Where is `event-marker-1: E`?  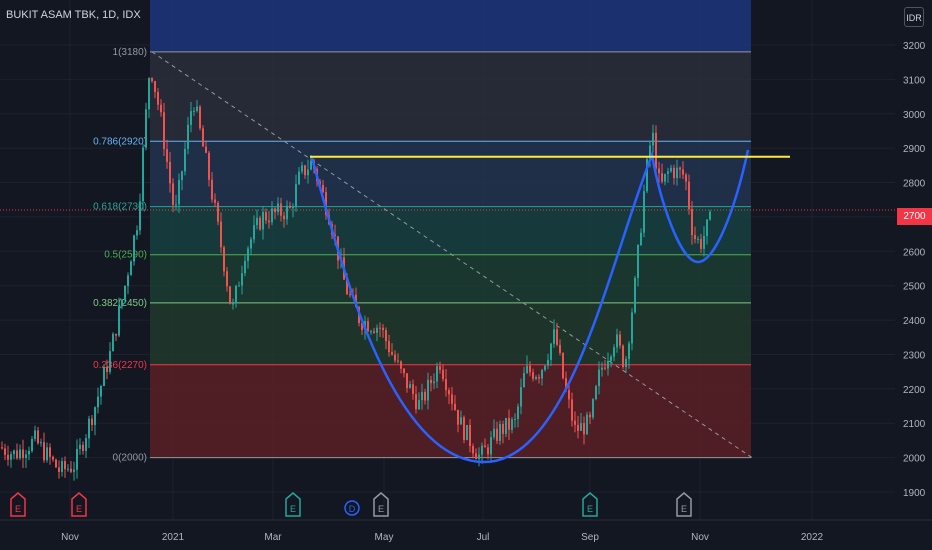 event-marker-1: E is located at coordinates (79, 504).